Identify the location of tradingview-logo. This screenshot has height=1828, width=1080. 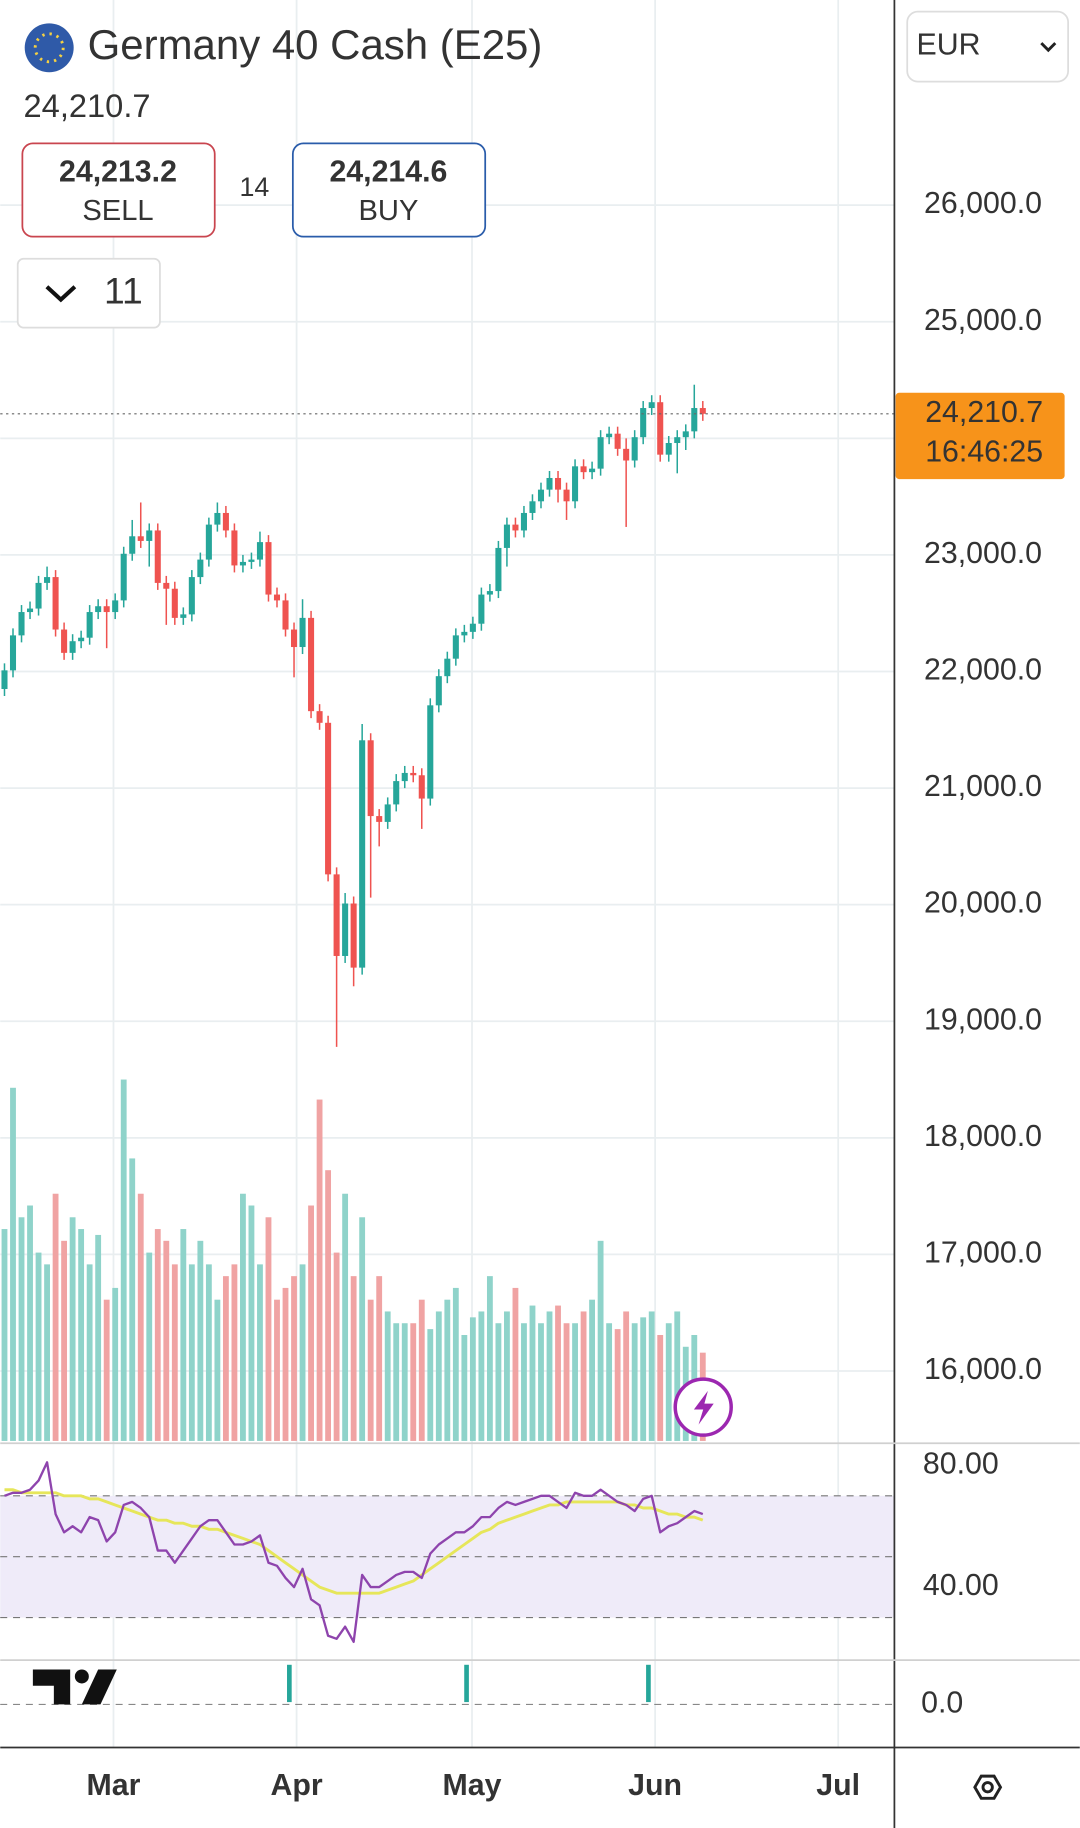
(74, 1687).